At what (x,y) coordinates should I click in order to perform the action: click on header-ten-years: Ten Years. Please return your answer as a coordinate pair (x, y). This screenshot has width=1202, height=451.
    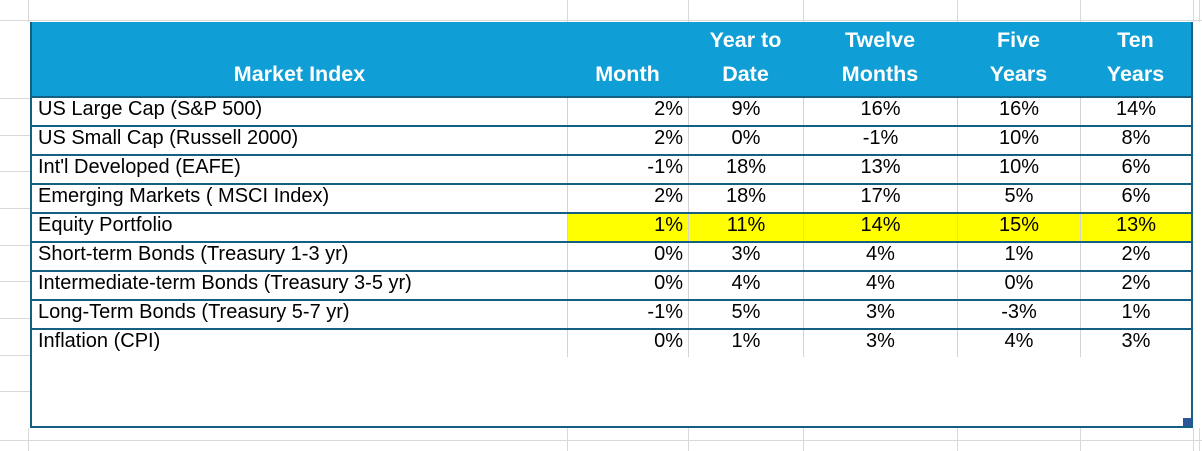
    Looking at the image, I should click on (1135, 57).